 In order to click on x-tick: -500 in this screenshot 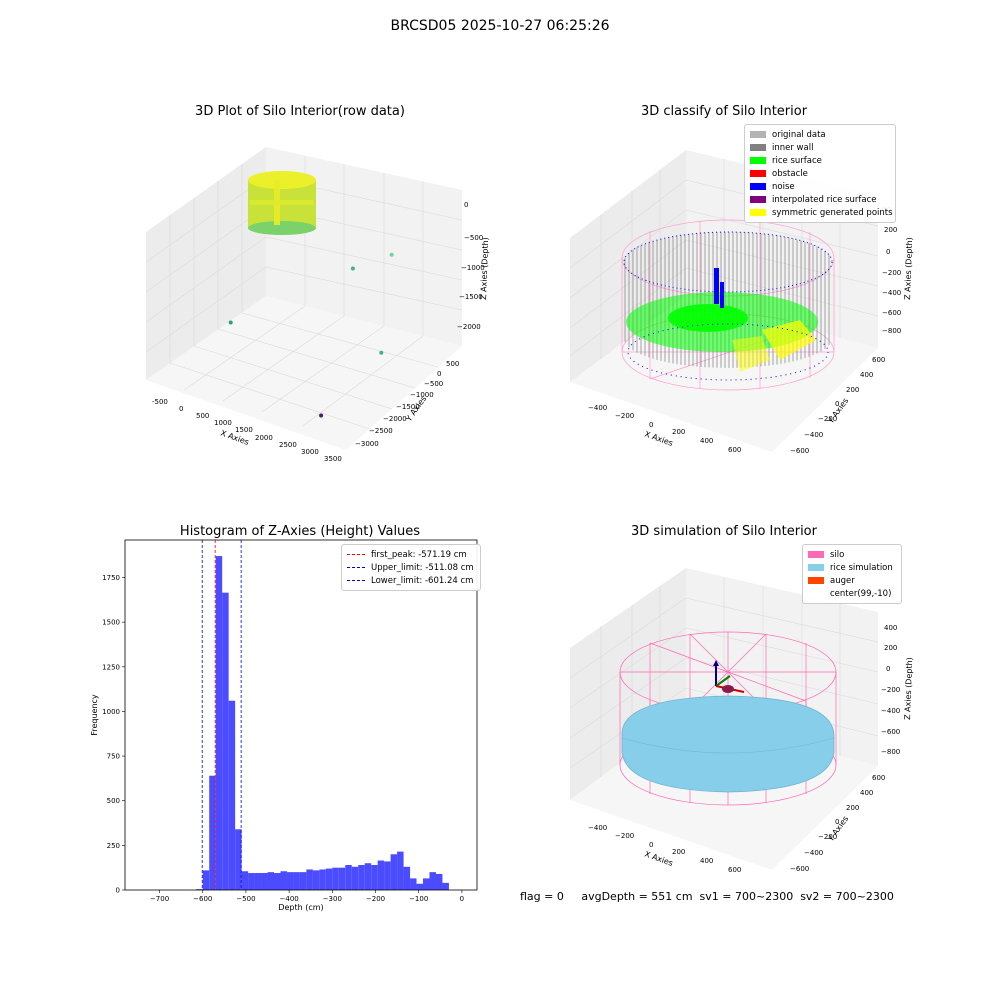, I will do `click(160, 402)`.